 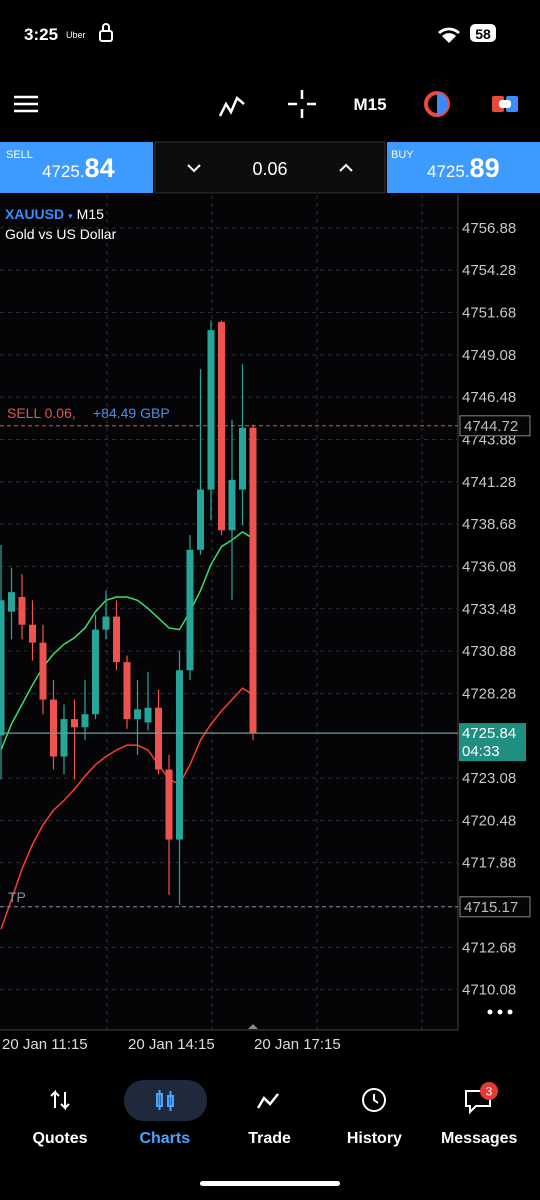 I want to click on active-tab-pill, so click(x=165, y=1100).